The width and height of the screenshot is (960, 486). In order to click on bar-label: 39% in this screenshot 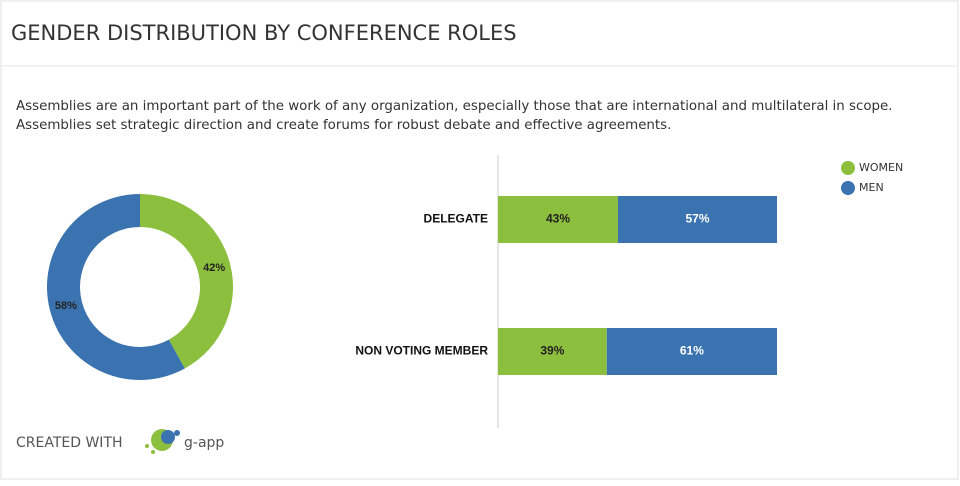, I will do `click(552, 351)`.